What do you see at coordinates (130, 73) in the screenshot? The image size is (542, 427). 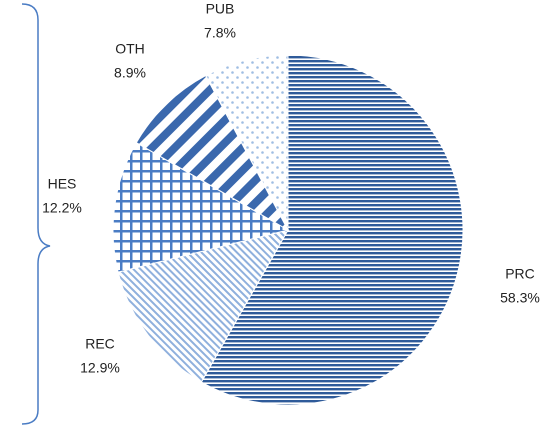 I see `slice-value-label: 8.9%` at bounding box center [130, 73].